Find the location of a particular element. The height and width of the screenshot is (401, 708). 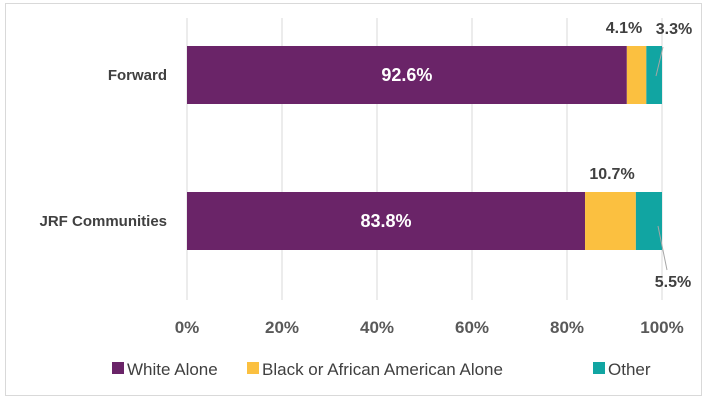

bar-forward-white-alone is located at coordinates (407, 75).